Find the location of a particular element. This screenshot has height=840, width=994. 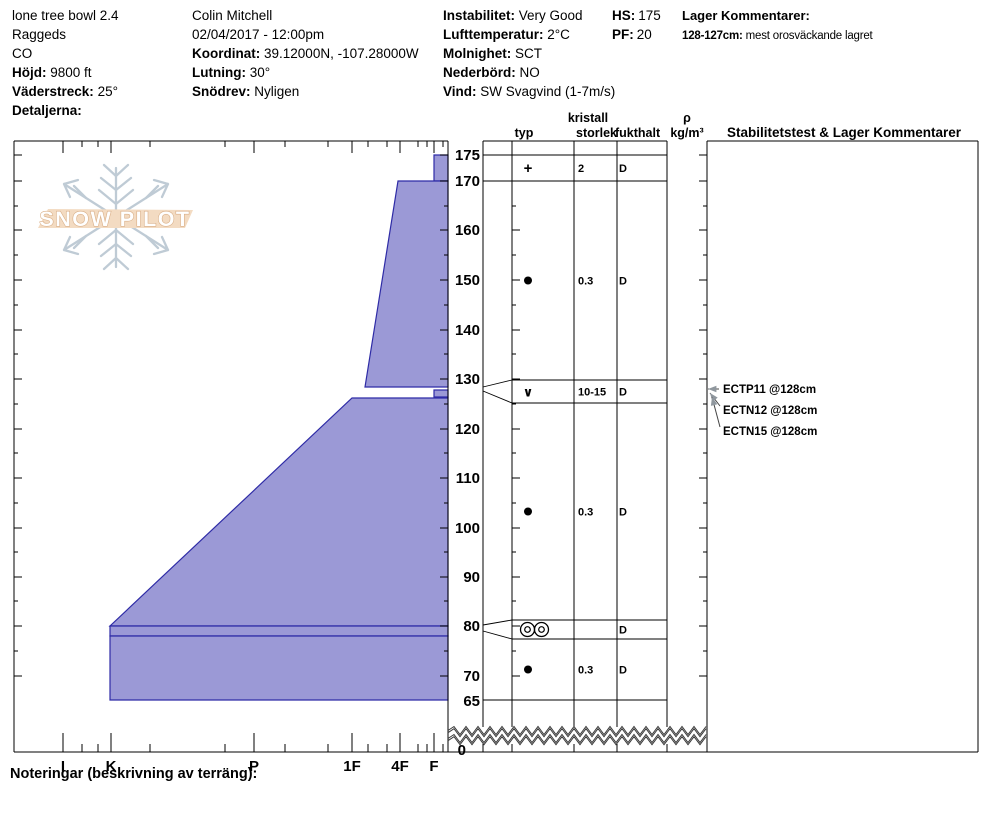

hardness-label-1F: 1F is located at coordinates (352, 766).